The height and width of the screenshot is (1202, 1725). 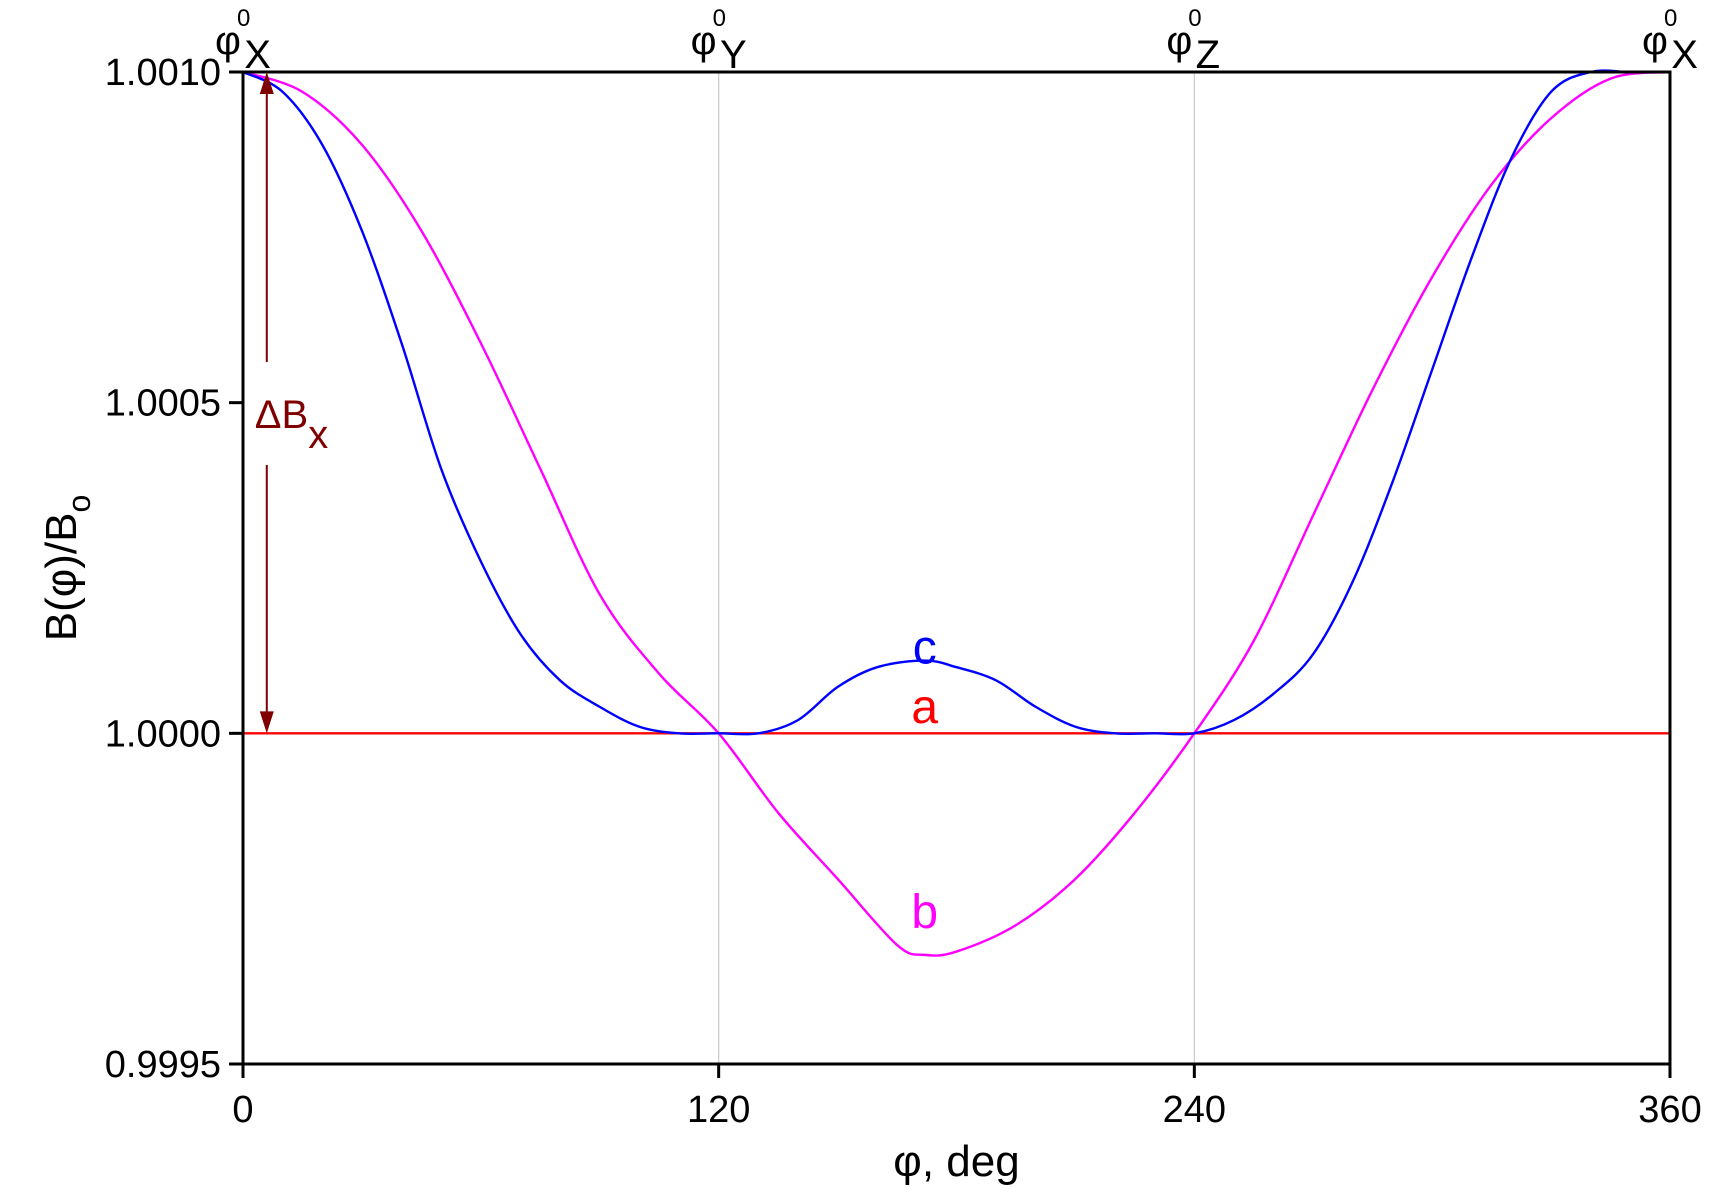 What do you see at coordinates (163, 73) in the screenshot?
I see `y-tick-label: 1.0010` at bounding box center [163, 73].